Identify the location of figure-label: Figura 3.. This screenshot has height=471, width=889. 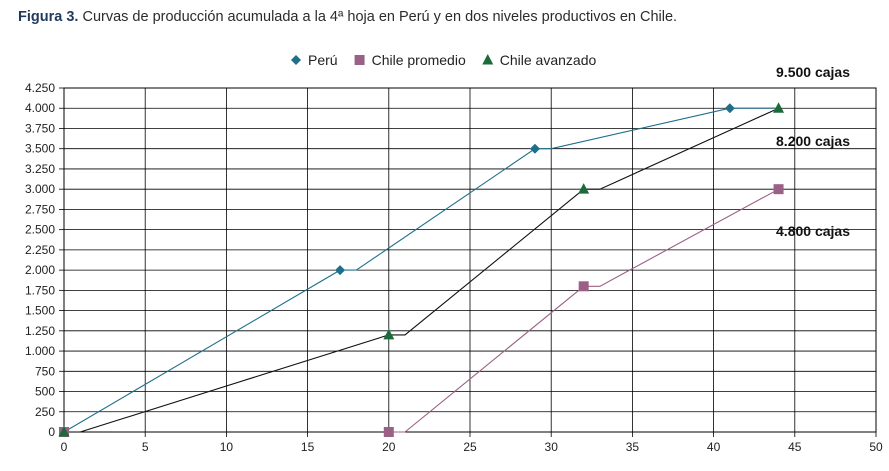
(48, 17).